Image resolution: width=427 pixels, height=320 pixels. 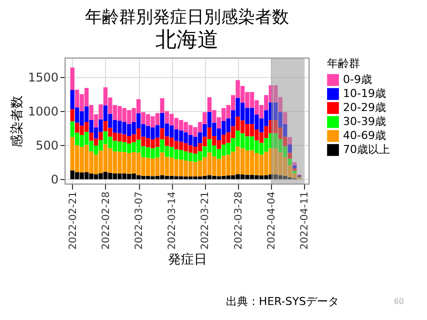 I want to click on y-tick-label: 0, so click(x=54, y=179).